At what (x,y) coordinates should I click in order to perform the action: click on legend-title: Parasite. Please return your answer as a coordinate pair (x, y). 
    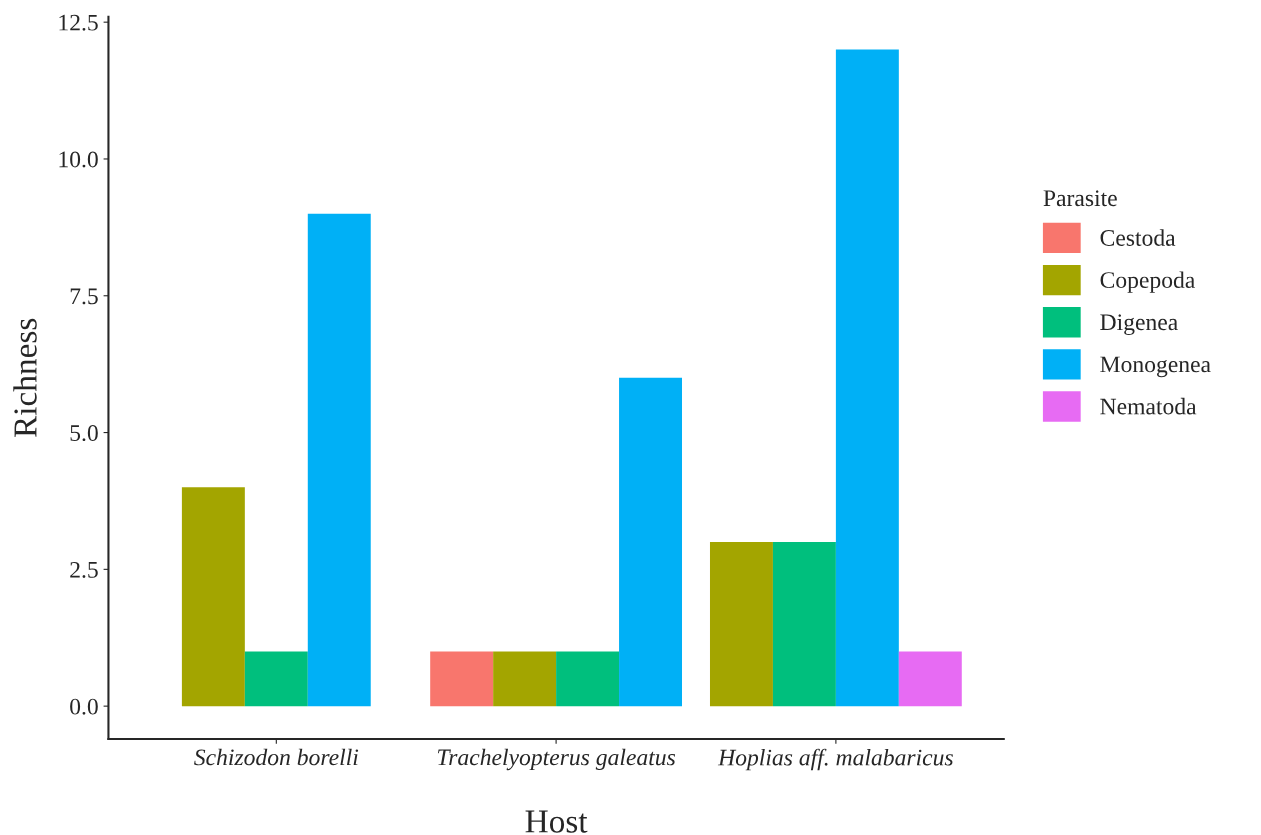
    Looking at the image, I should click on (1080, 198).